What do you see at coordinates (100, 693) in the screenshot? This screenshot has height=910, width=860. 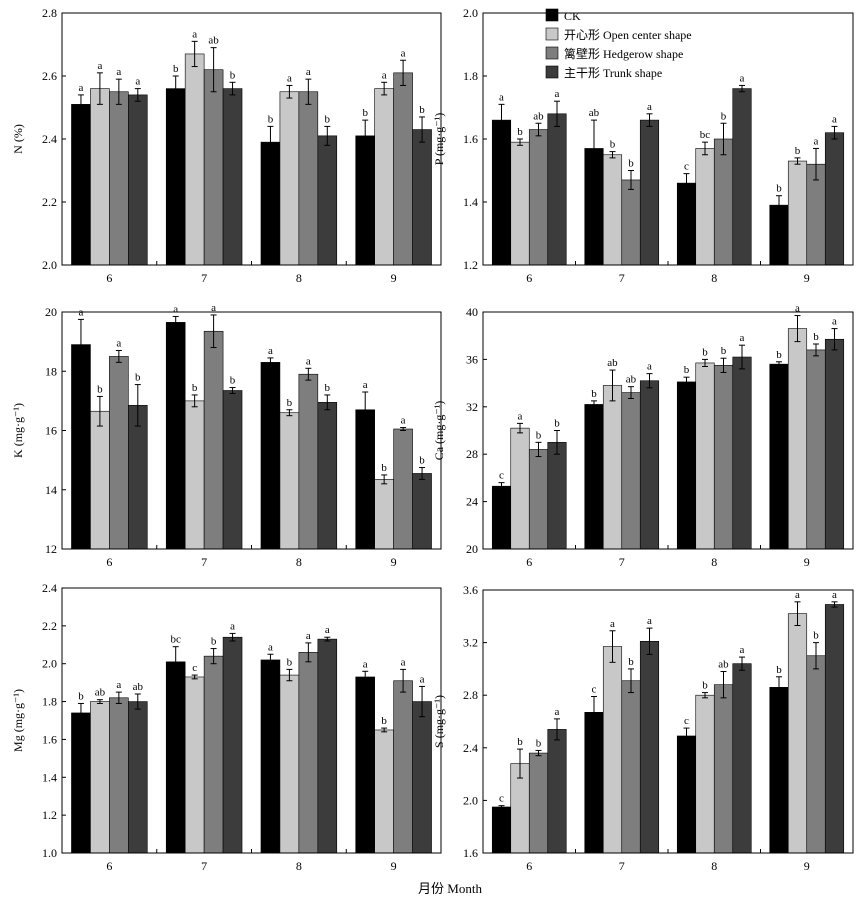 I see `significance-letter: ab` at bounding box center [100, 693].